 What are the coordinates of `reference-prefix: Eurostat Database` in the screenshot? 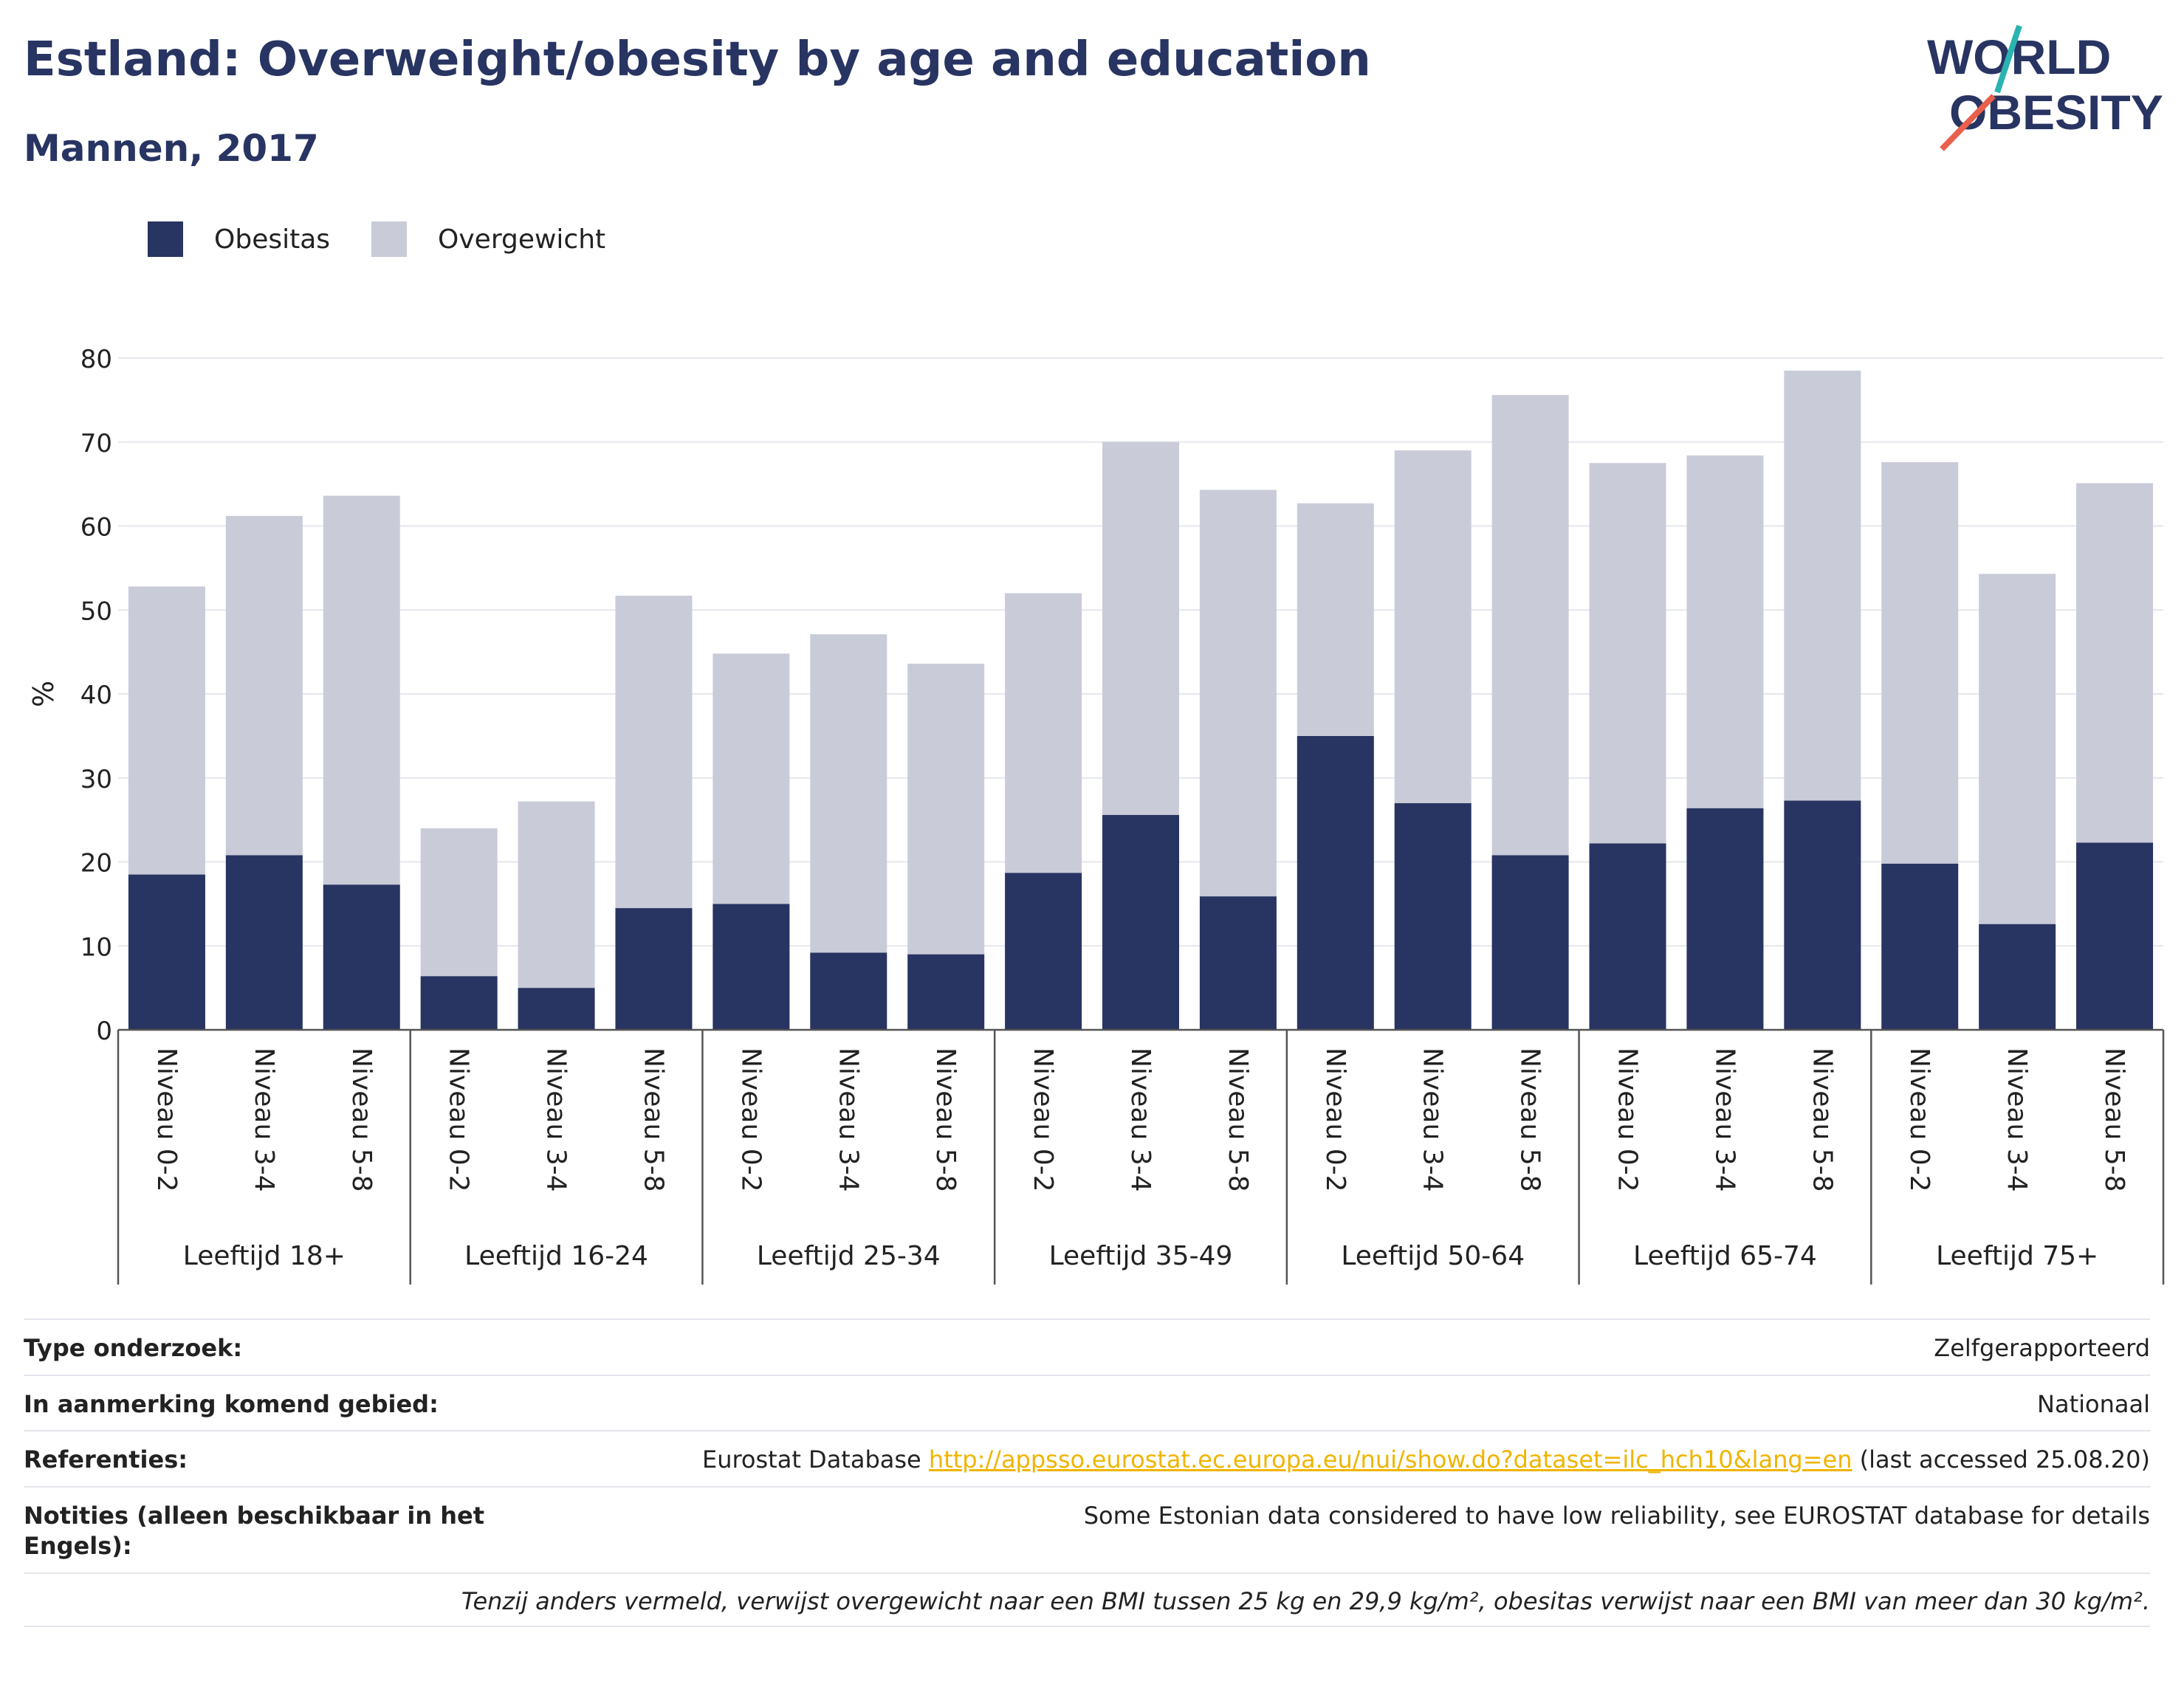 It's located at (815, 1459).